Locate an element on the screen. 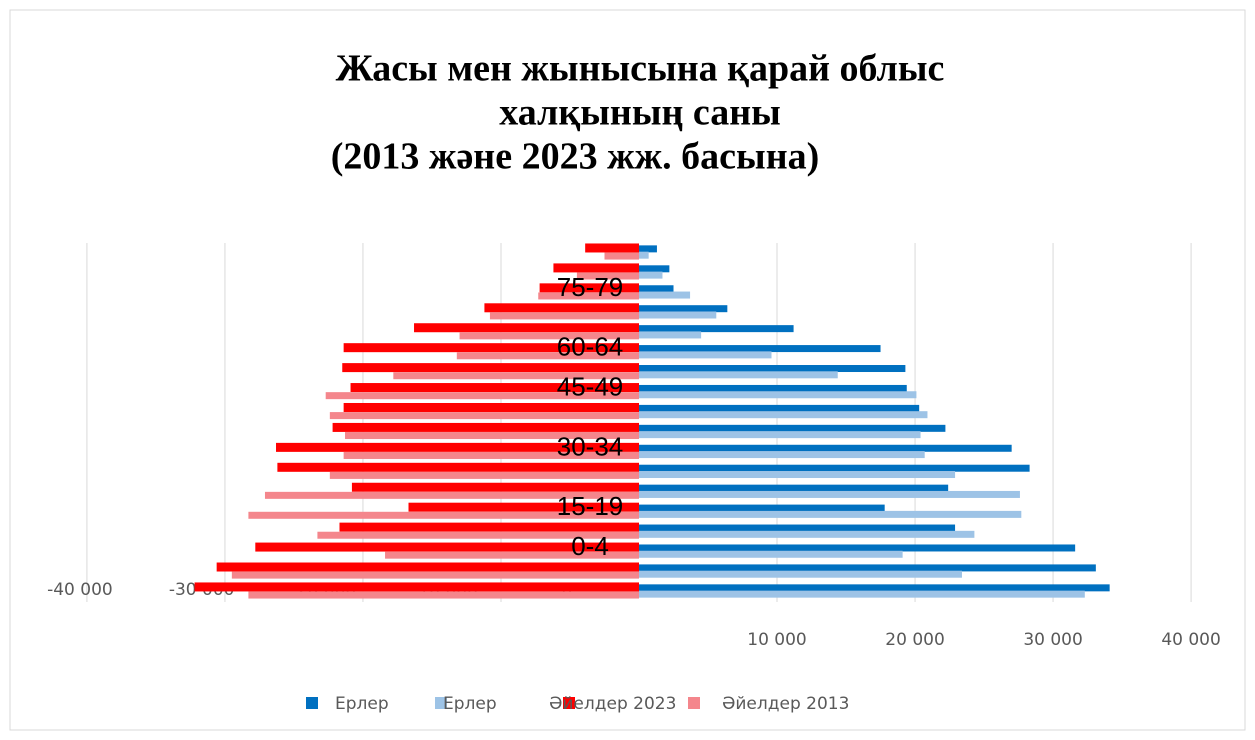 This screenshot has width=1255, height=740. y-tick-label: 45-49 is located at coordinates (590, 386).